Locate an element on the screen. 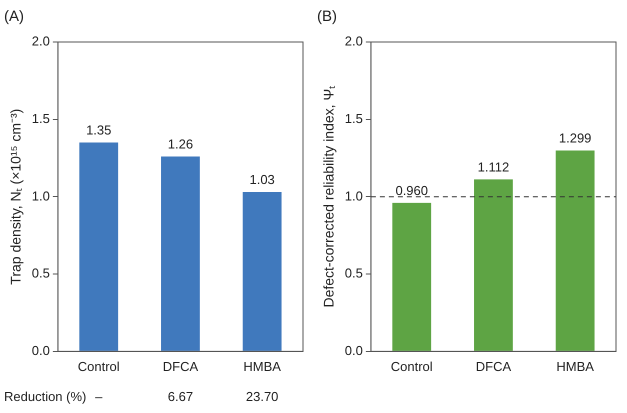 The image size is (627, 413). data-label: 0.960 is located at coordinates (411, 190).